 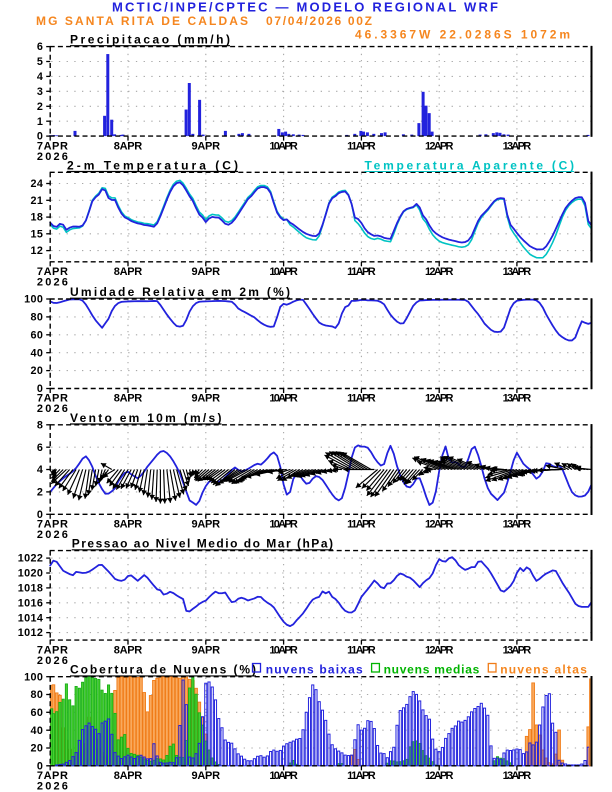 I want to click on svg-text: 15, so click(x=36, y=234).